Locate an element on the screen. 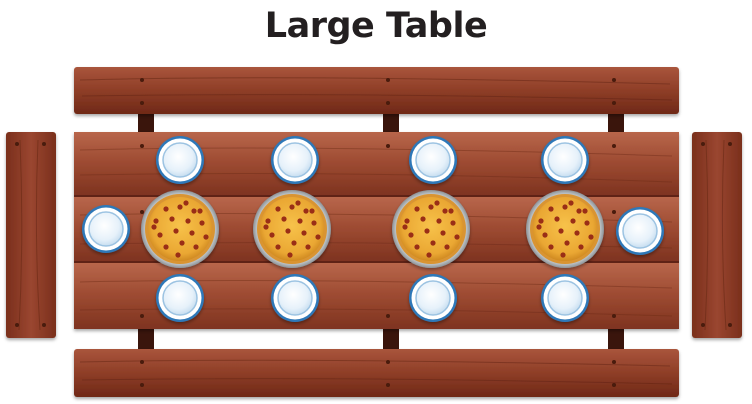 The image size is (752, 404). bottom-bench is located at coordinates (376, 373).